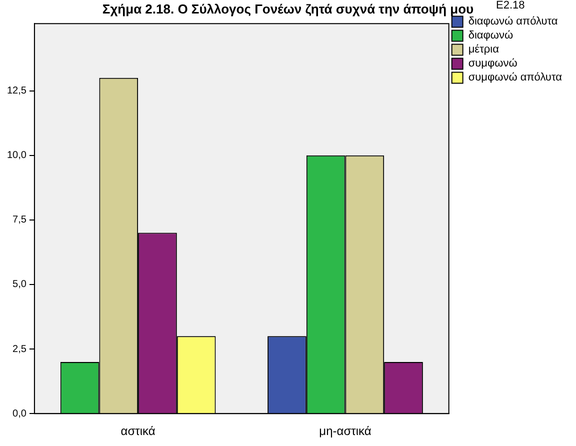 The width and height of the screenshot is (576, 446). What do you see at coordinates (345, 431) in the screenshot?
I see `x-tick-label: μη-αστικά` at bounding box center [345, 431].